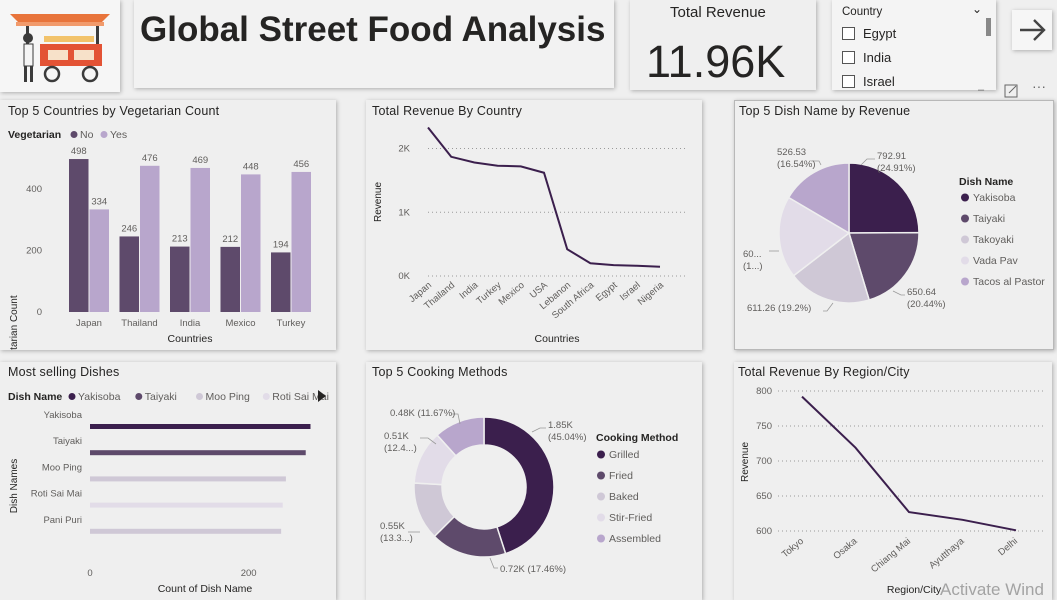 This screenshot has width=1057, height=600. What do you see at coordinates (249, 573) in the screenshot?
I see `x-tick-label: 200` at bounding box center [249, 573].